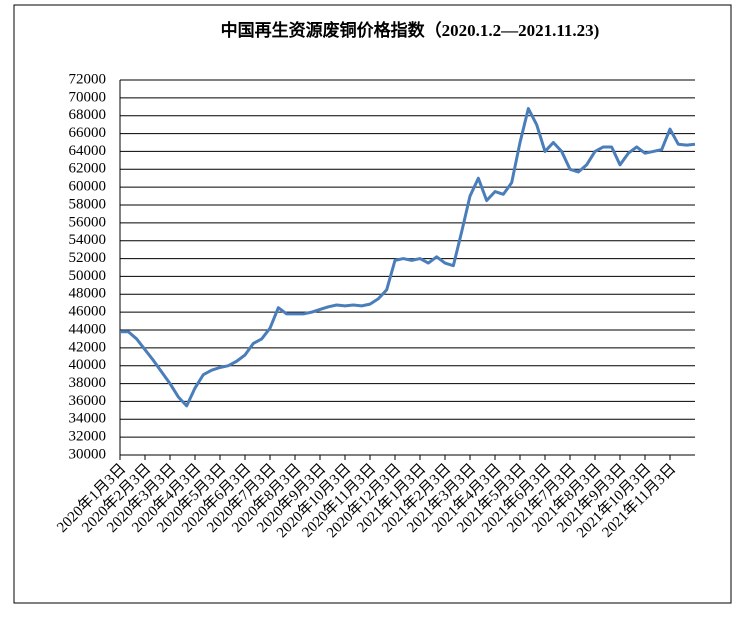  What do you see at coordinates (88, 187) in the screenshot?
I see `y-tick-label: 60000` at bounding box center [88, 187].